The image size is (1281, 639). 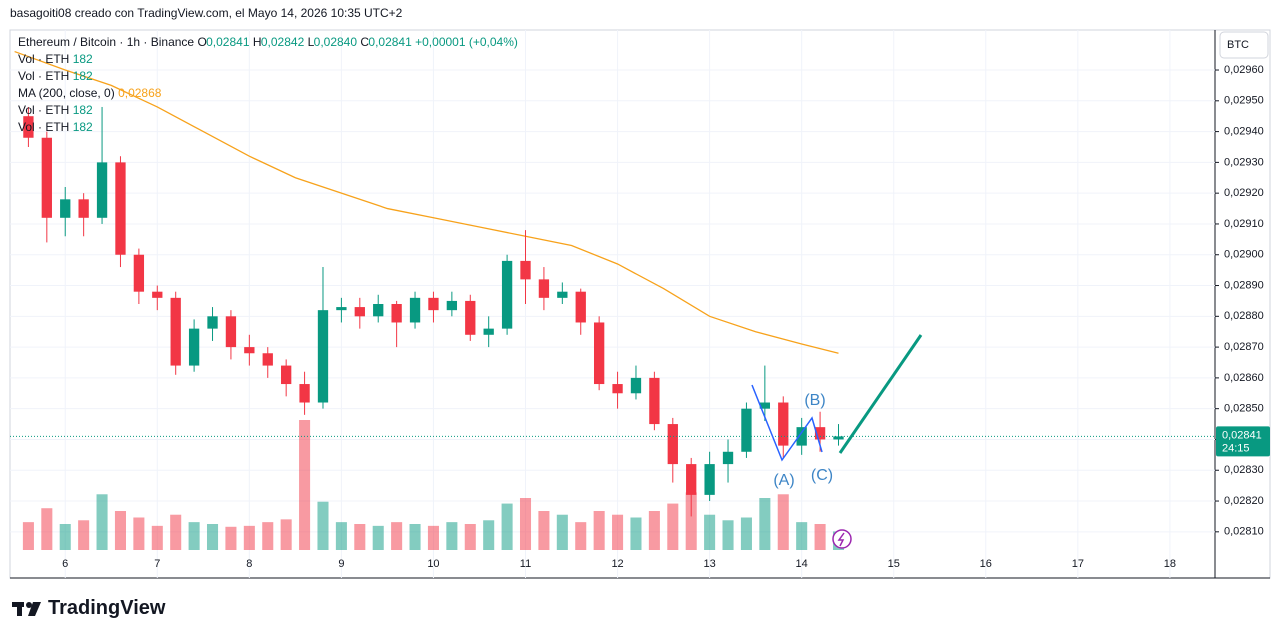 I want to click on change: +0,00001 (+0,04%), so click(x=466, y=42).